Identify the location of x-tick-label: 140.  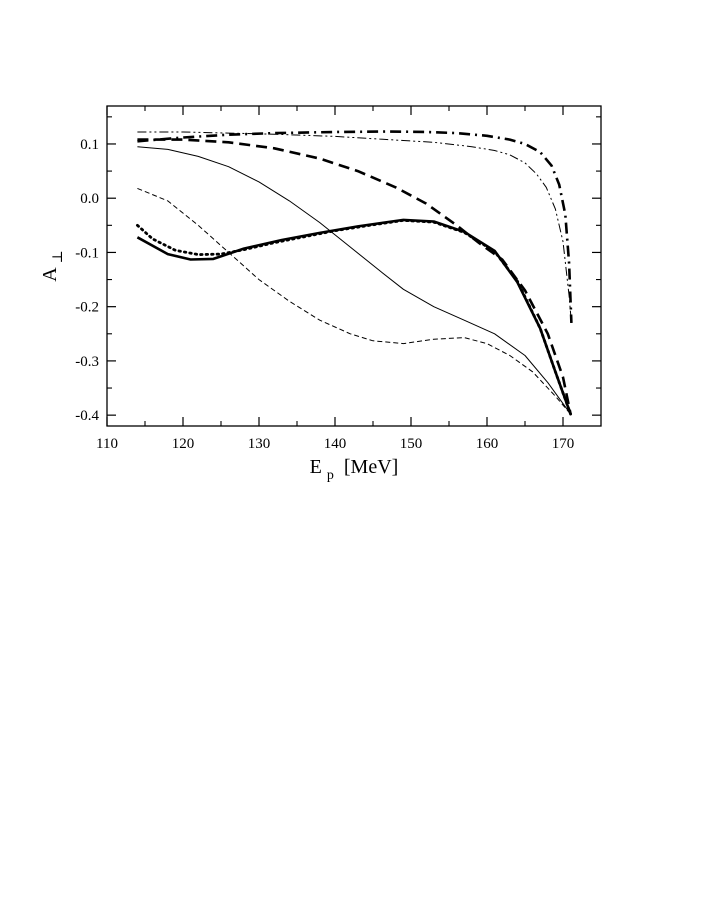
(335, 444).